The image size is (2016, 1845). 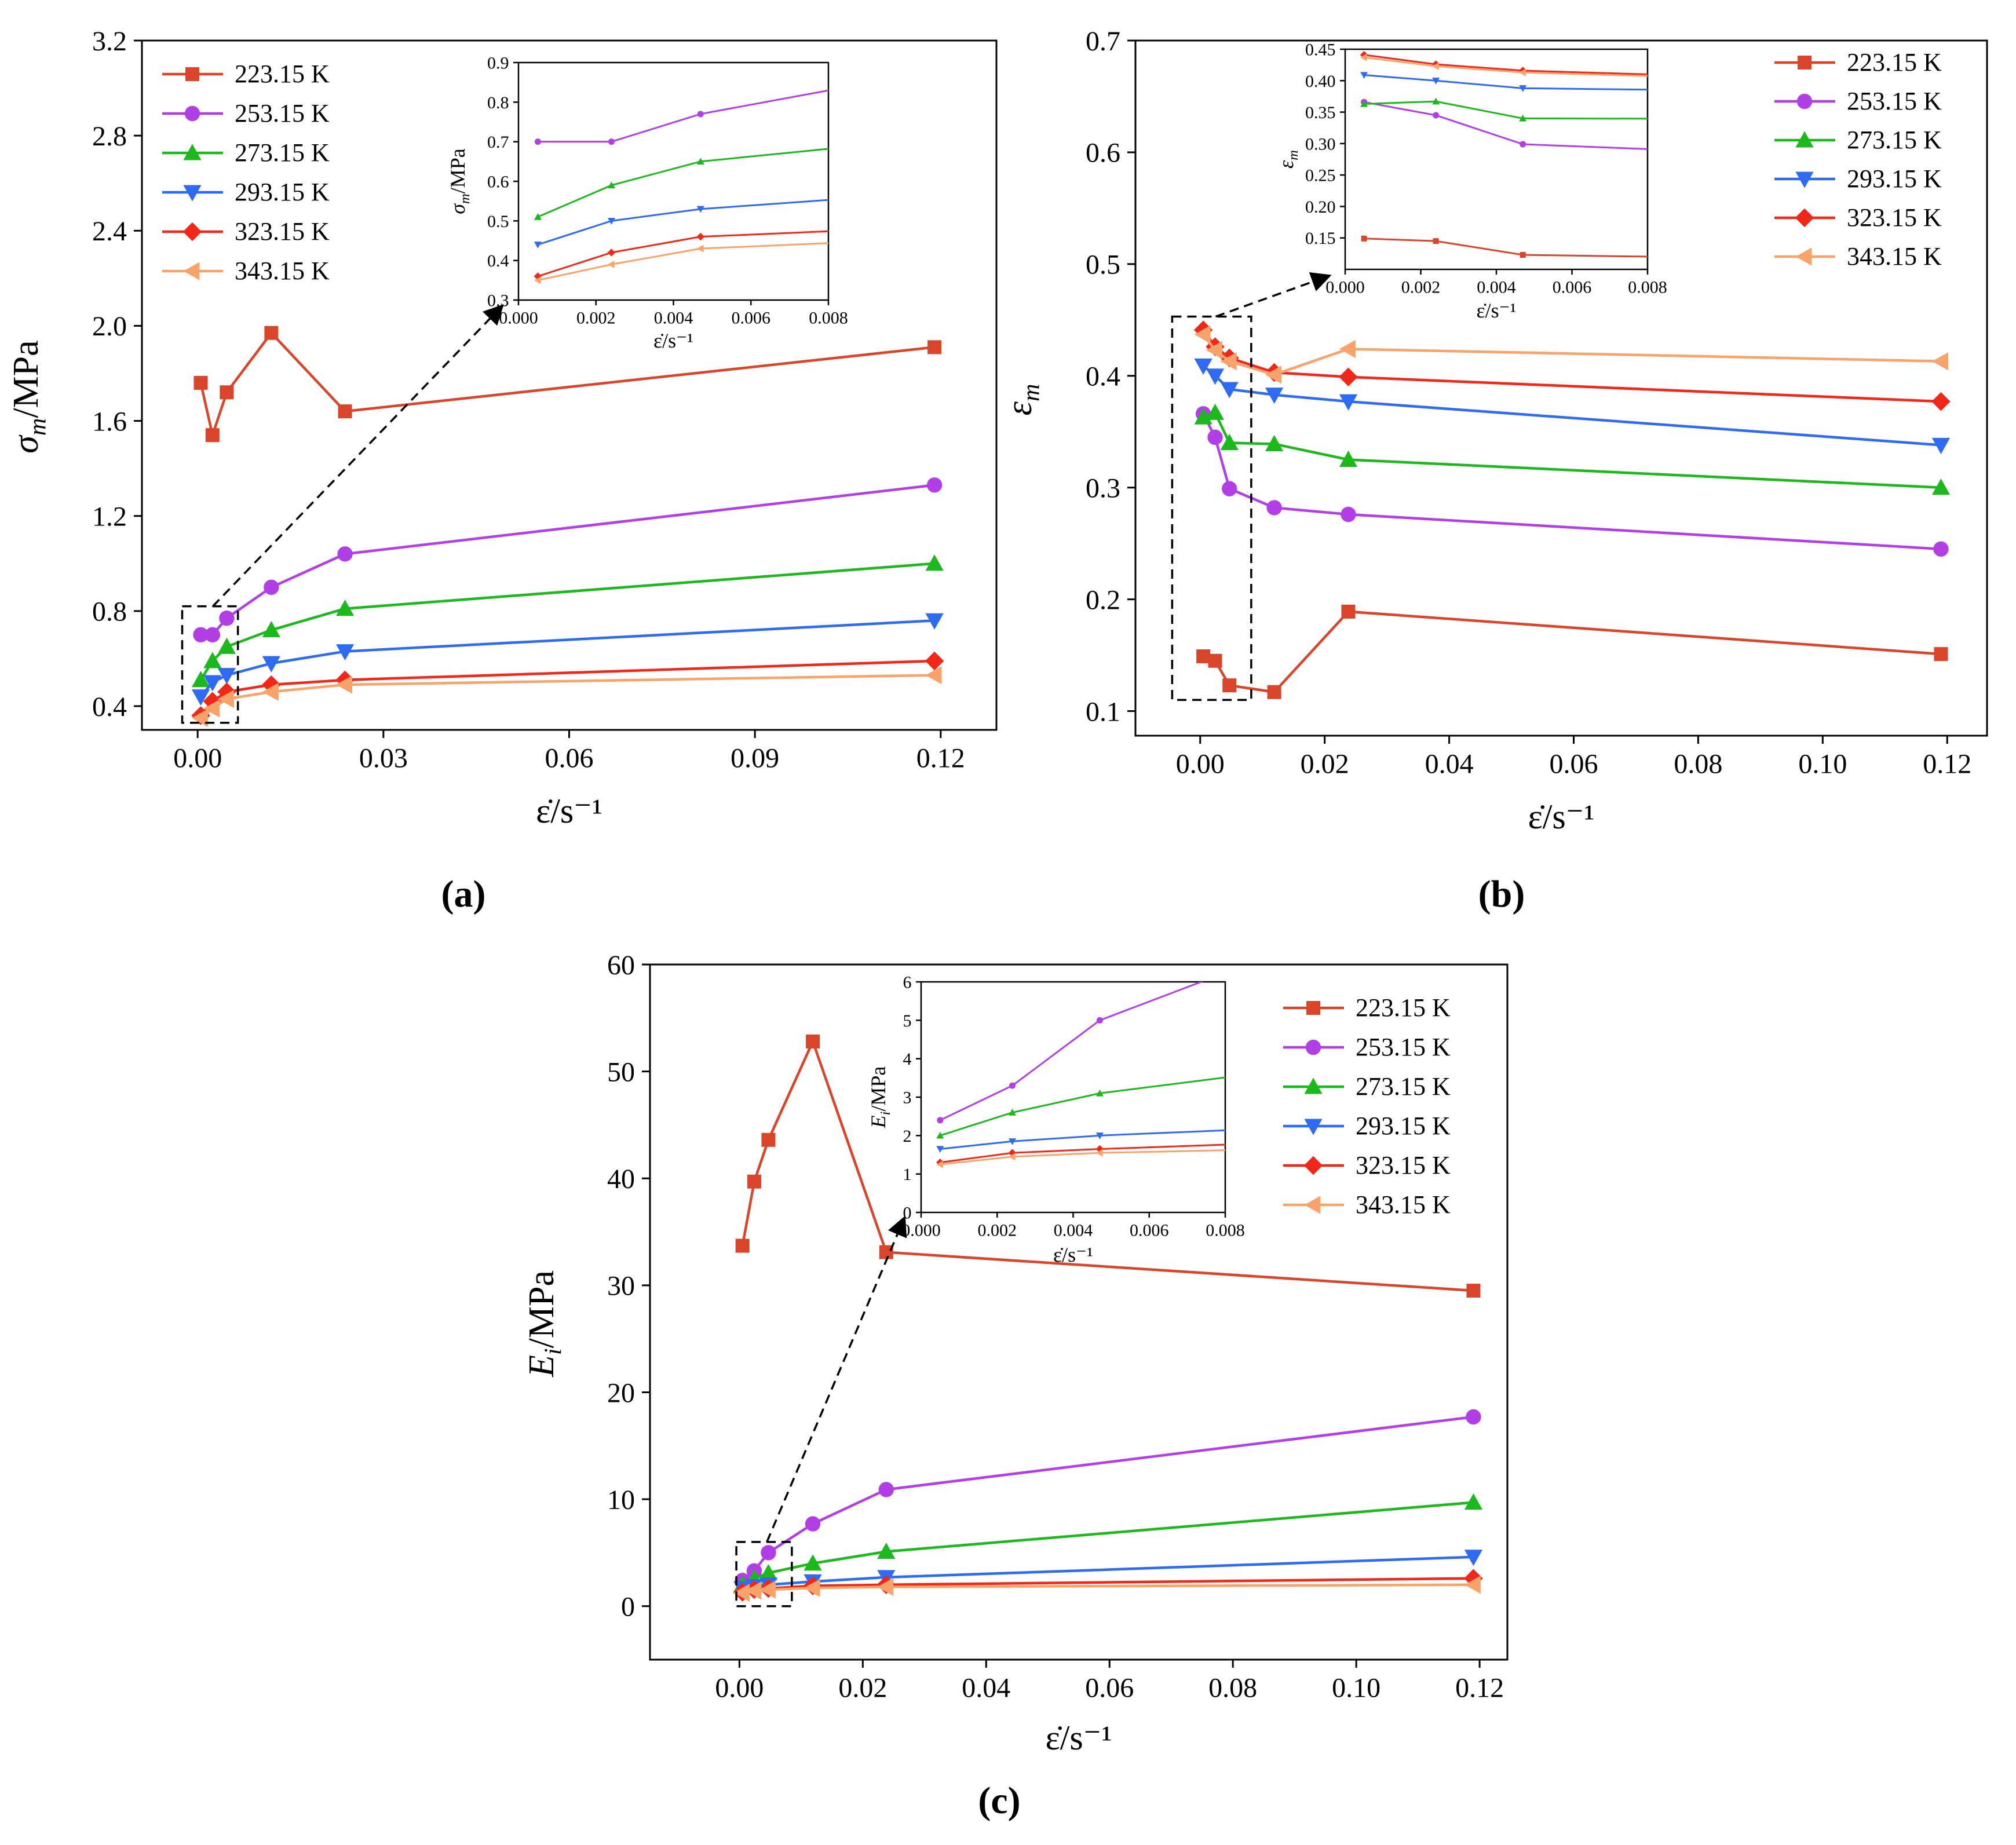 I want to click on panel-b-y-tick-label: 0.4, so click(x=1103, y=376).